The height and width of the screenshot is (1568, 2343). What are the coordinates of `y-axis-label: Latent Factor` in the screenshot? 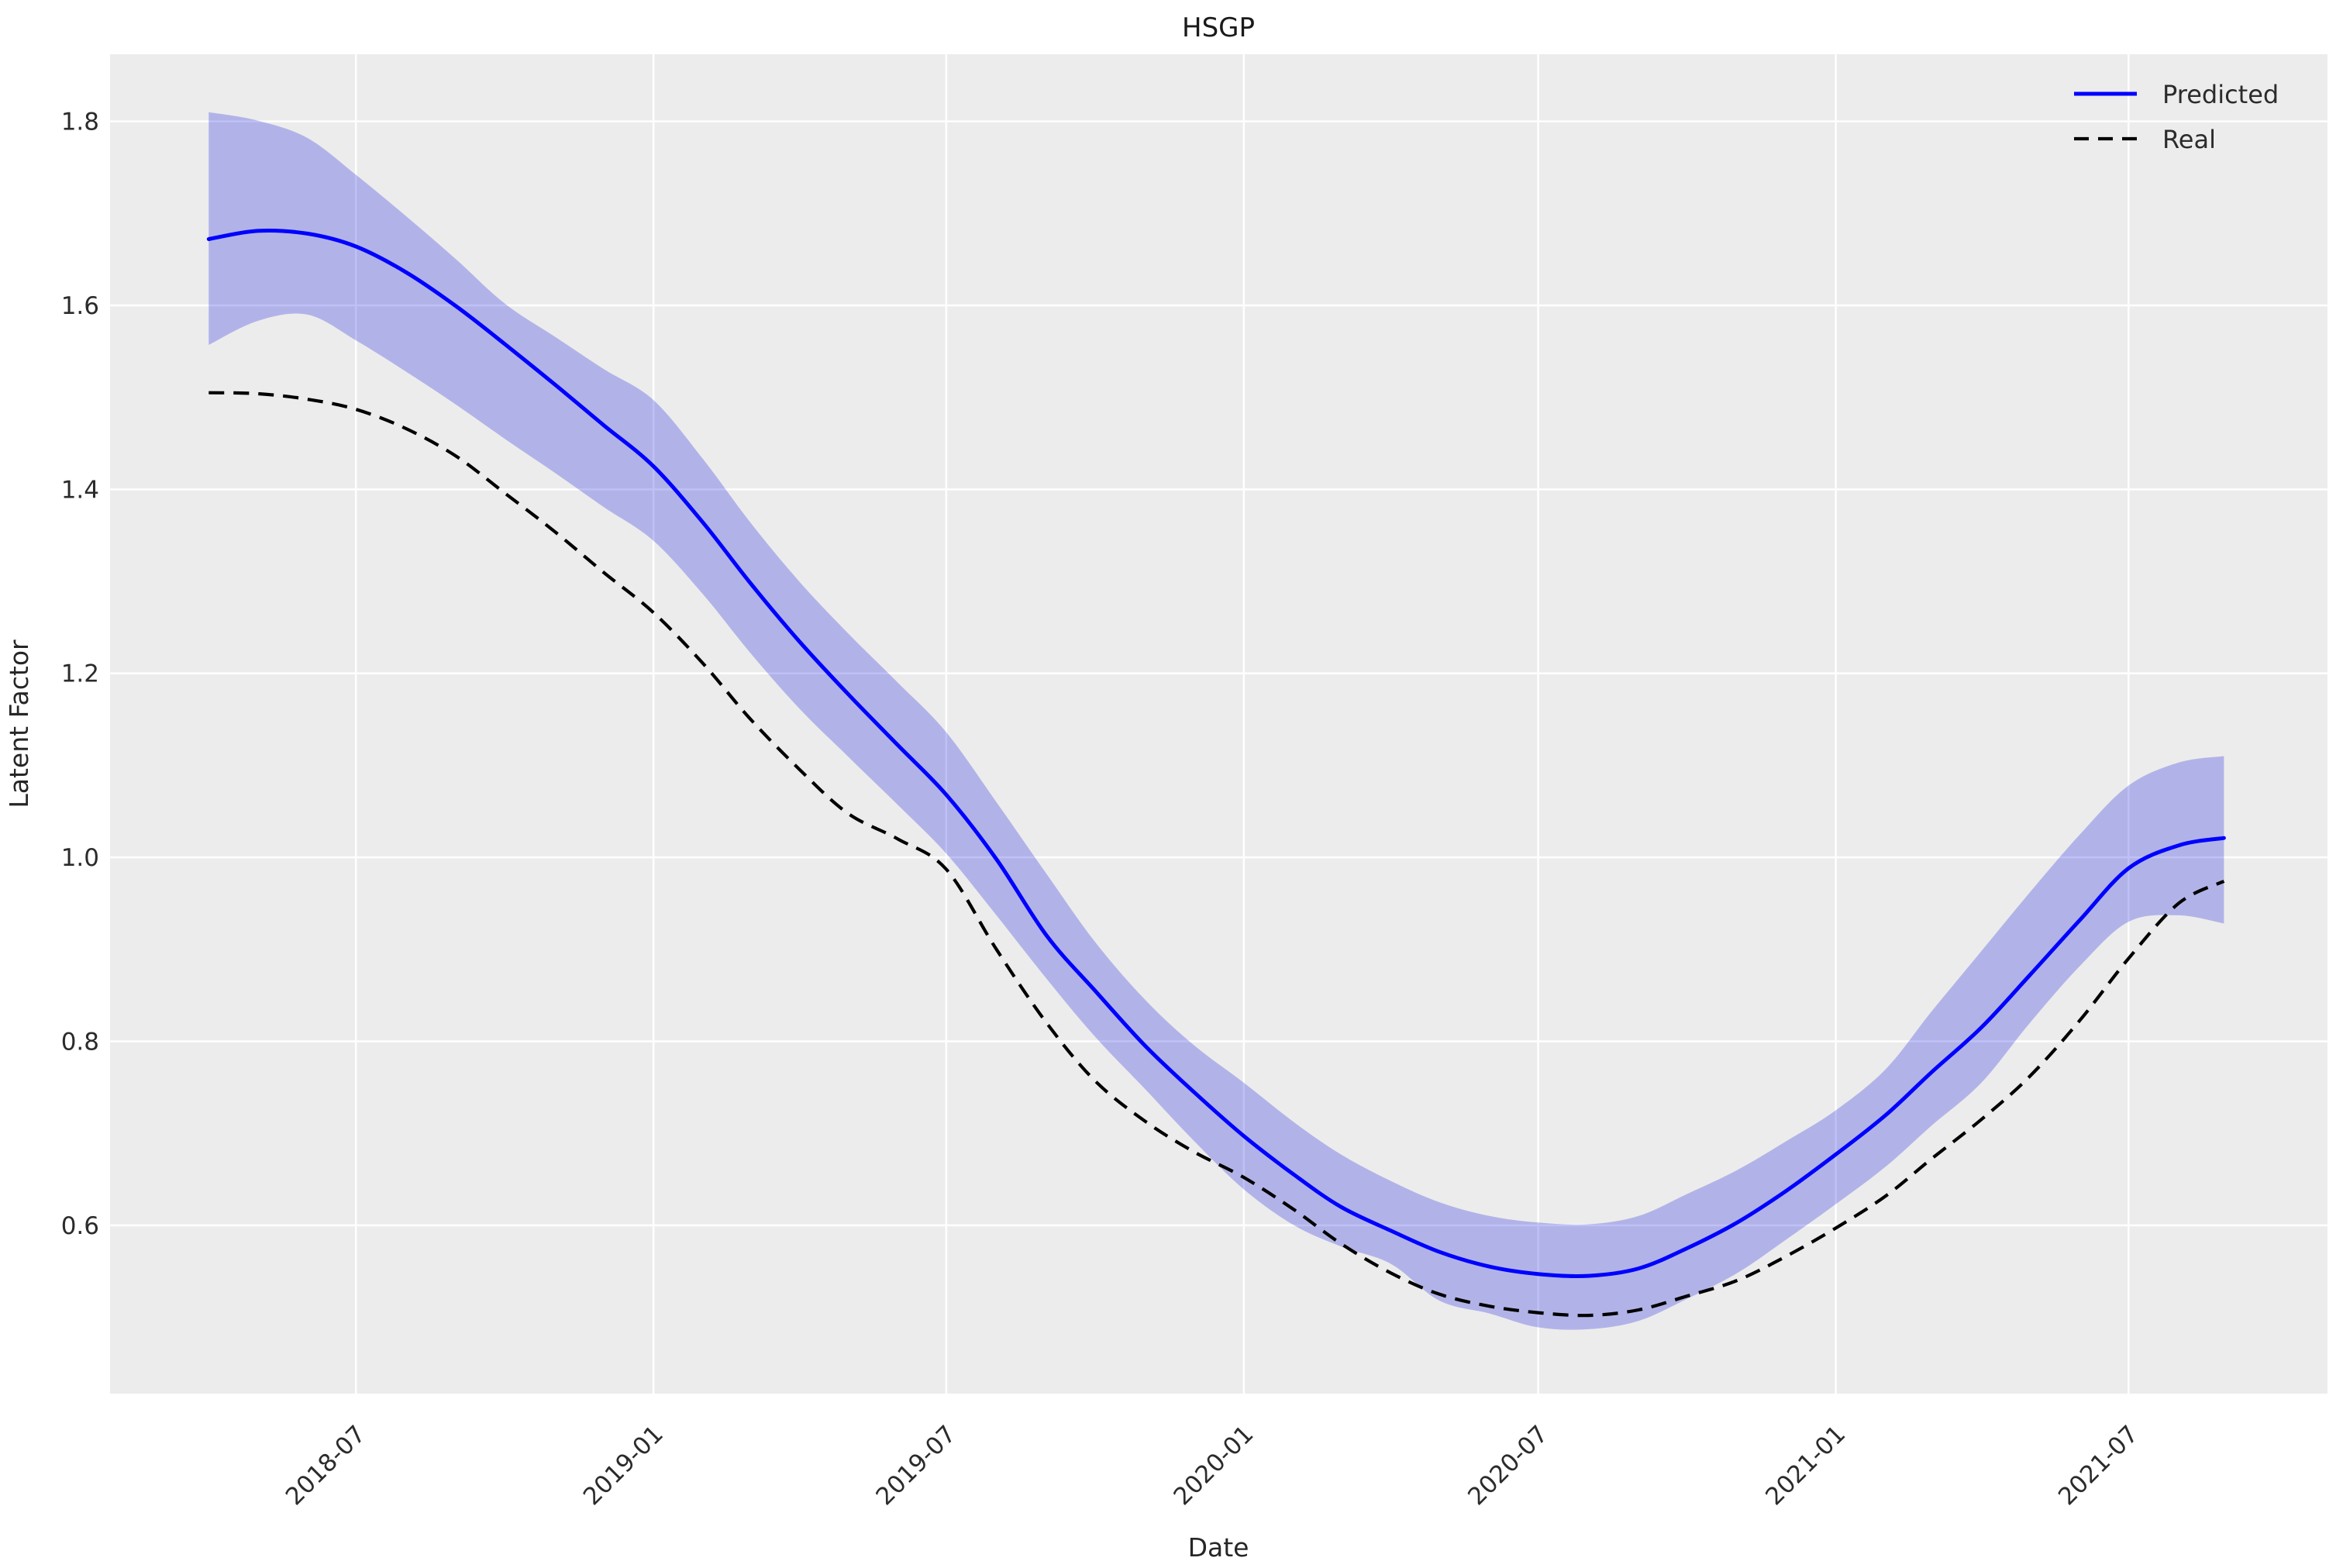 It's located at (19, 723).